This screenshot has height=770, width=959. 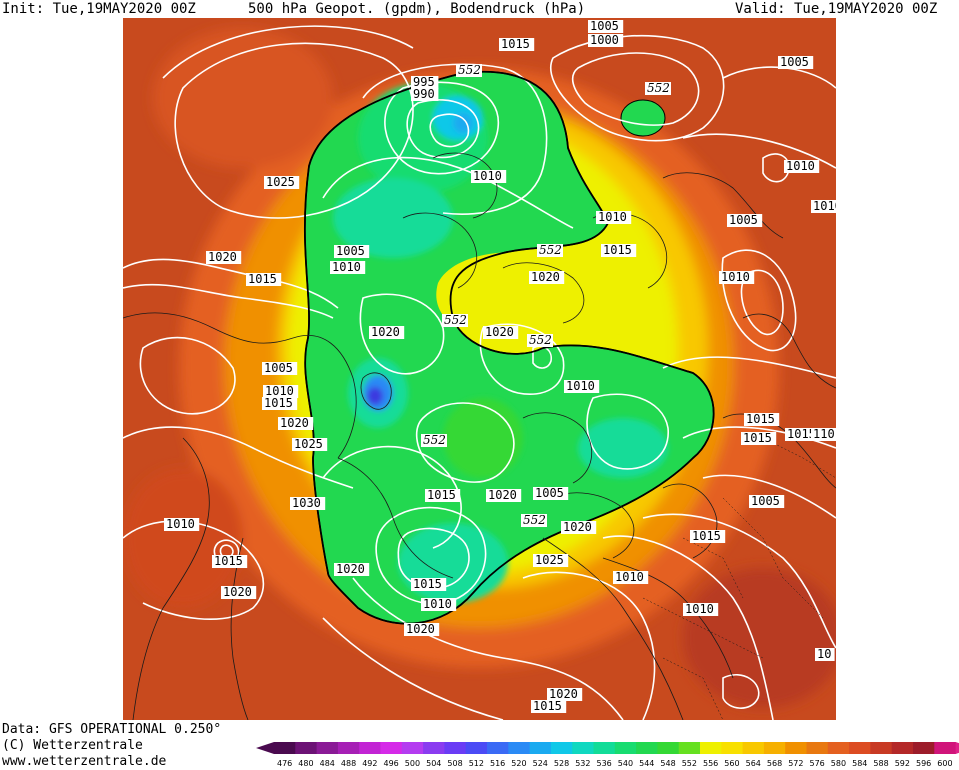 I want to click on legend-tick-label: 504, so click(x=433, y=763).